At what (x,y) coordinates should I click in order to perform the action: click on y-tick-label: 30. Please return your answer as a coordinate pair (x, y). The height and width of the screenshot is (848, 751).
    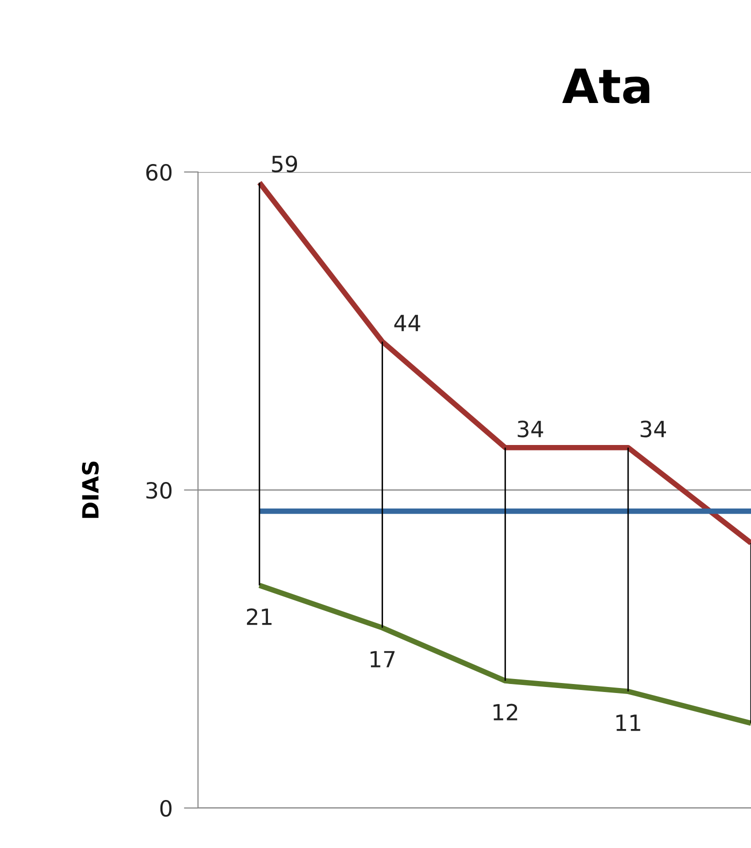
    Looking at the image, I should click on (159, 490).